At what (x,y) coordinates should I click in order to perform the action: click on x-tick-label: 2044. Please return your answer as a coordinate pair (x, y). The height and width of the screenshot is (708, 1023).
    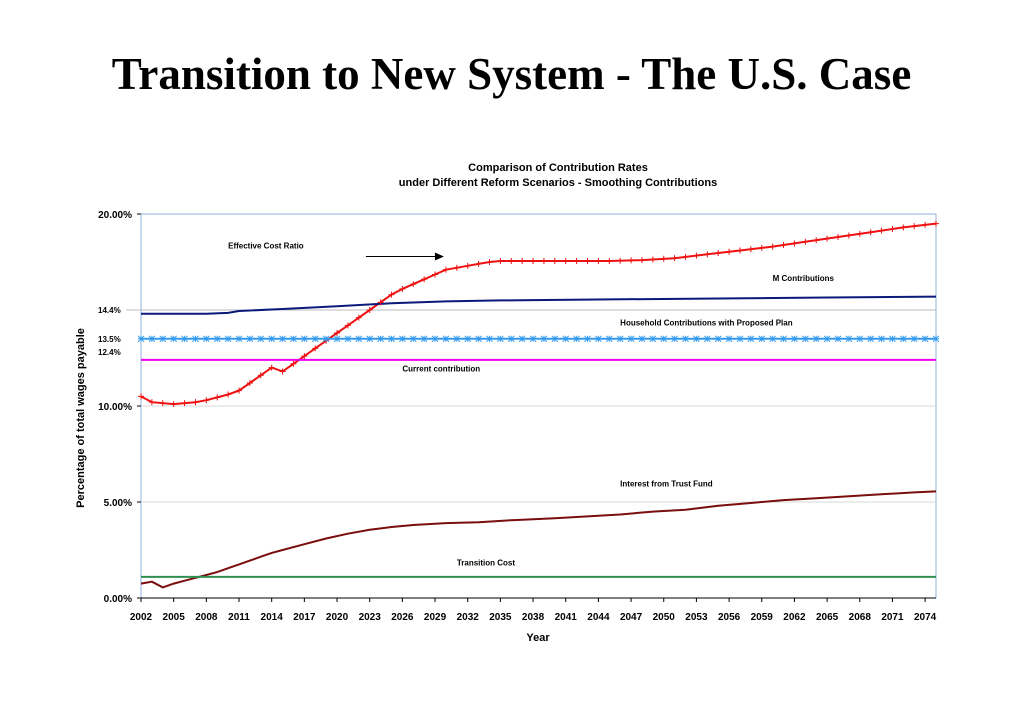
    Looking at the image, I should click on (598, 617).